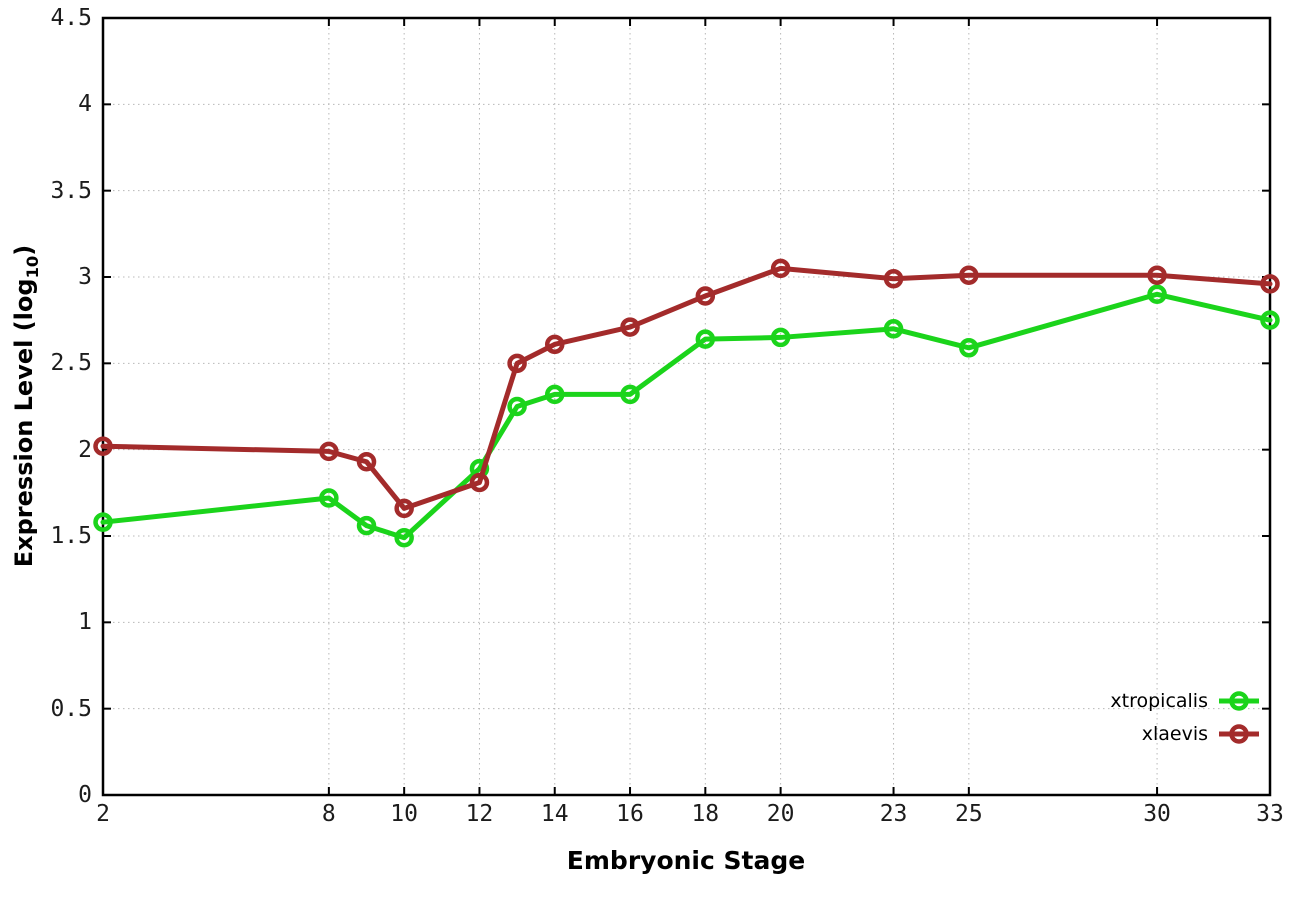 This screenshot has height=907, width=1296. I want to click on x-tick-label: 10, so click(404, 814).